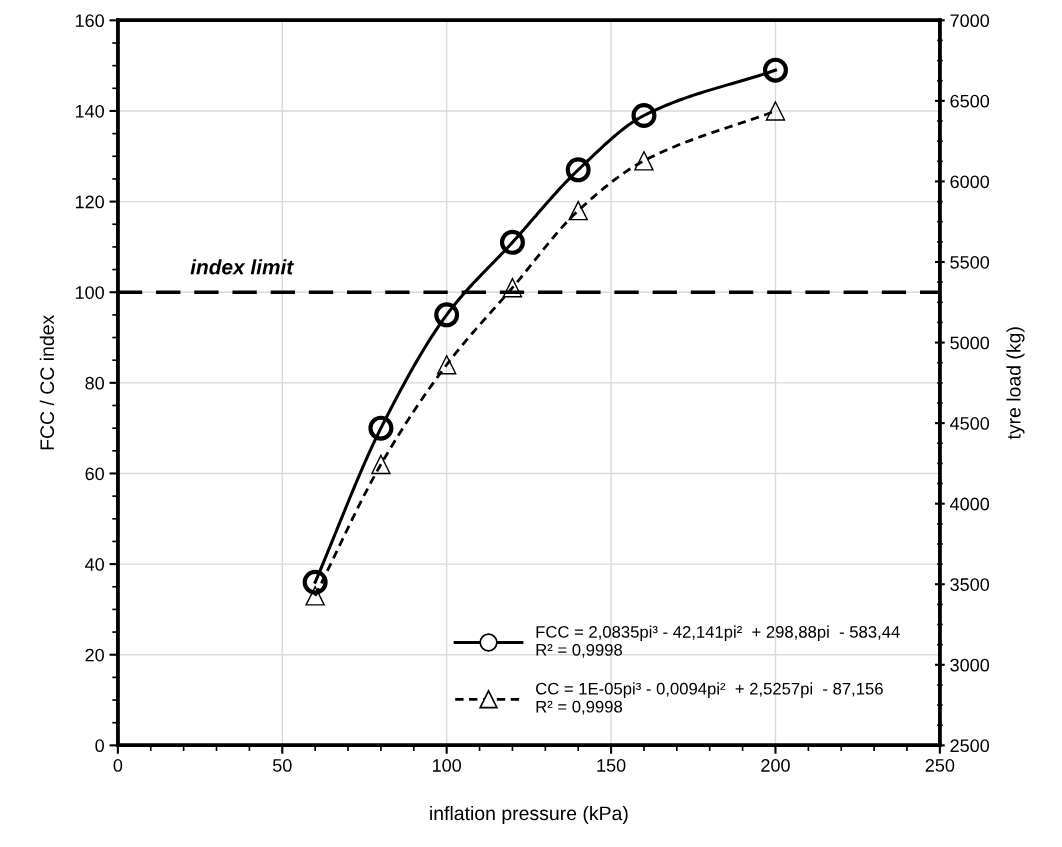 The height and width of the screenshot is (847, 1062). I want to click on y-tick-label: 140, so click(89, 111).